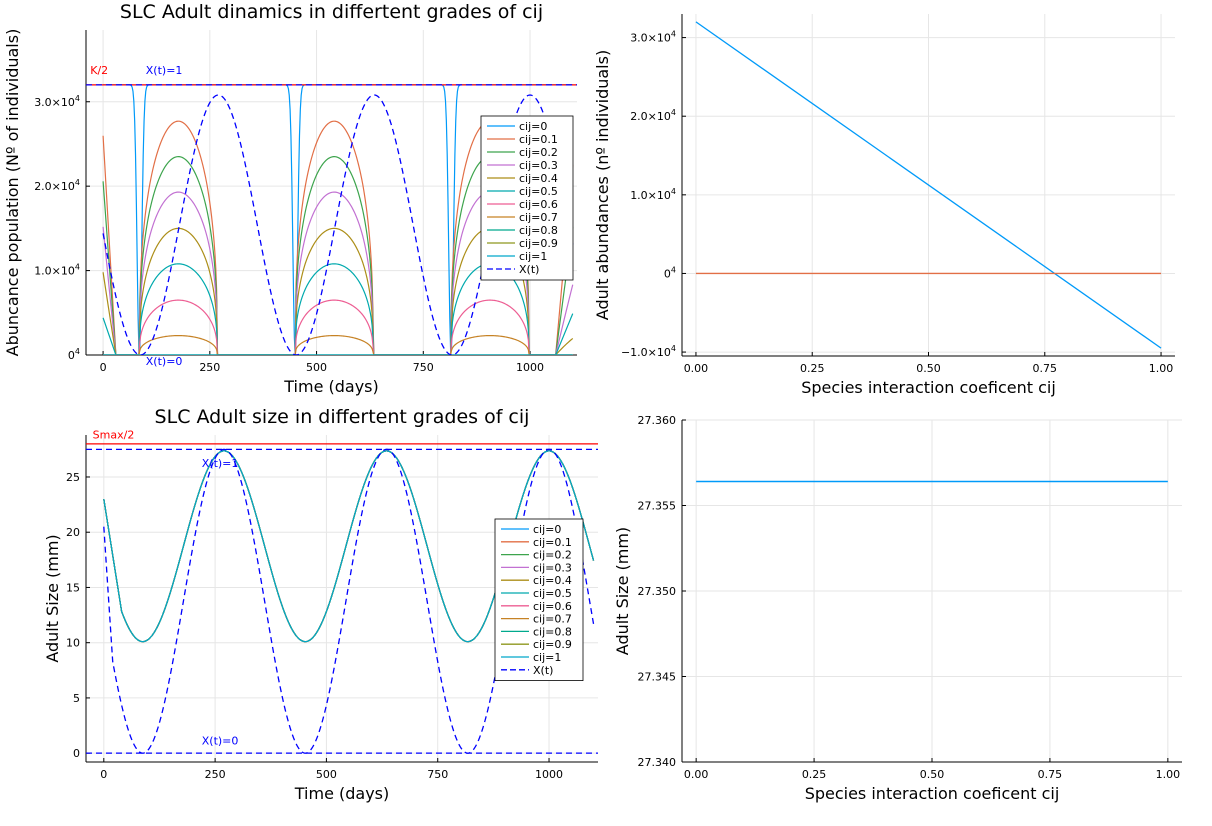  Describe the element at coordinates (73, 643) in the screenshot. I see `y-tick-label: 10` at that location.